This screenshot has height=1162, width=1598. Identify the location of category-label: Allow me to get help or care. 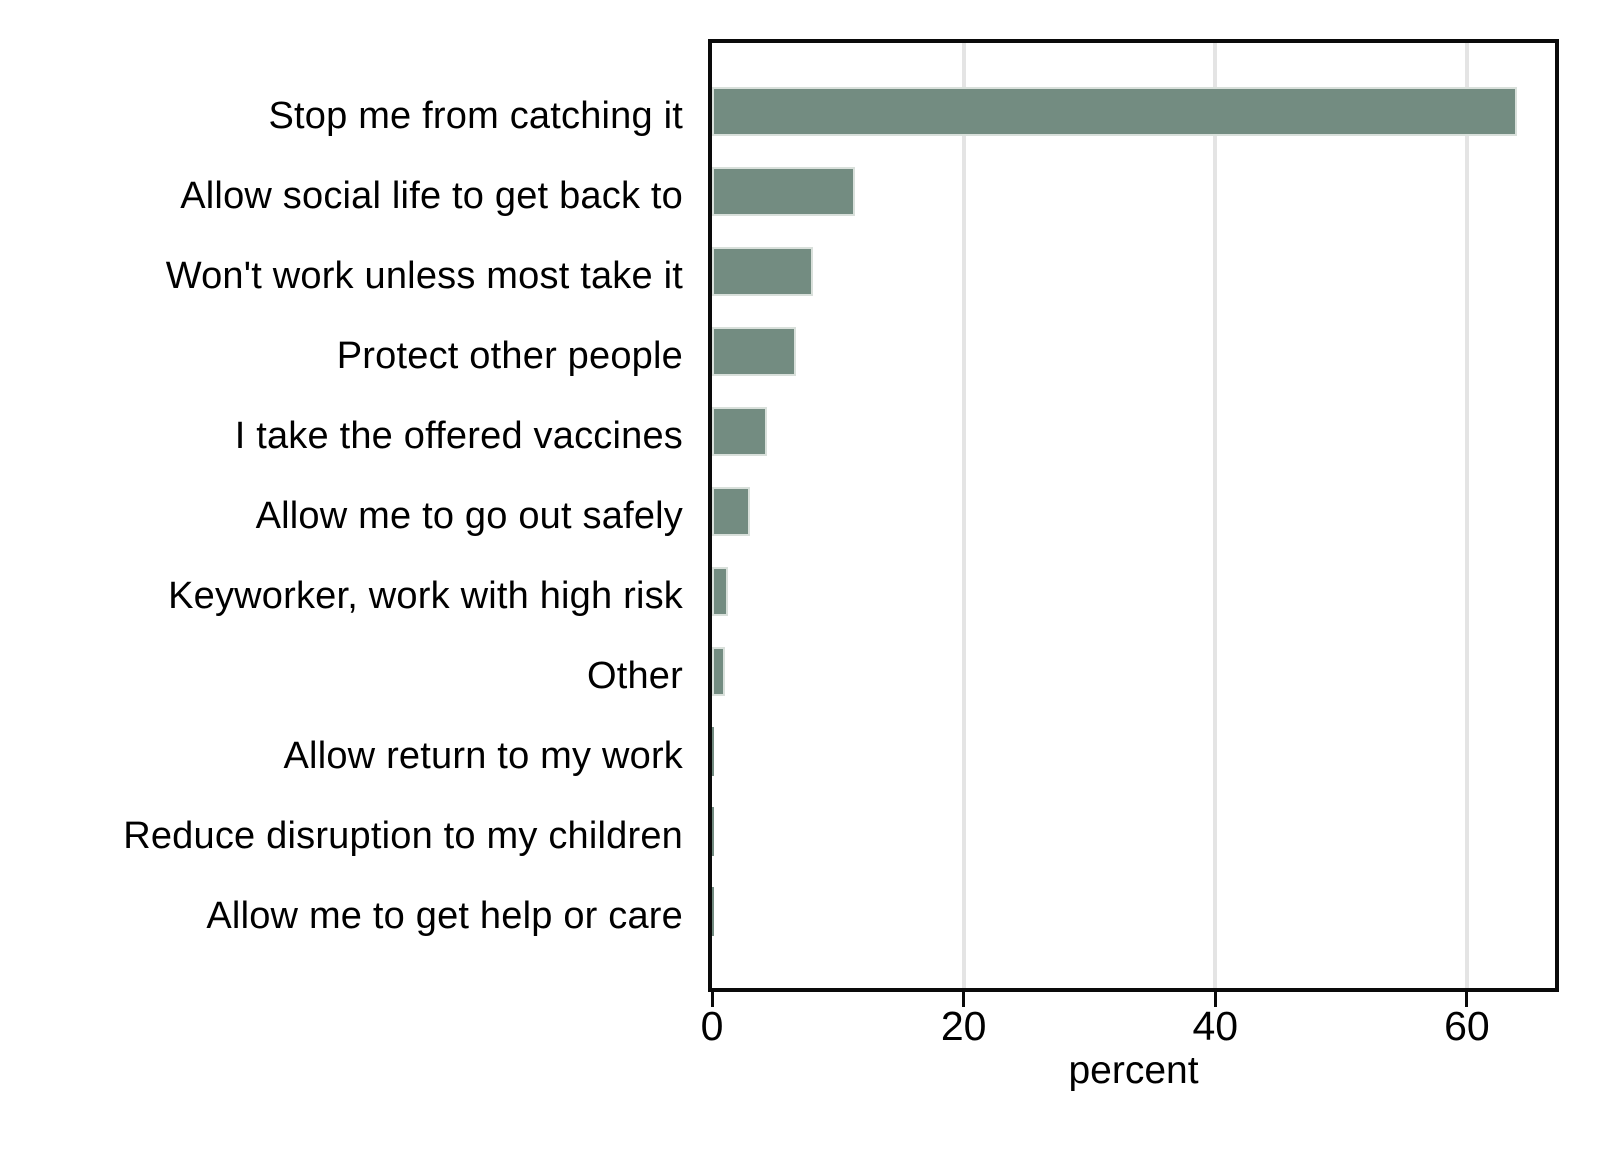
(444, 915).